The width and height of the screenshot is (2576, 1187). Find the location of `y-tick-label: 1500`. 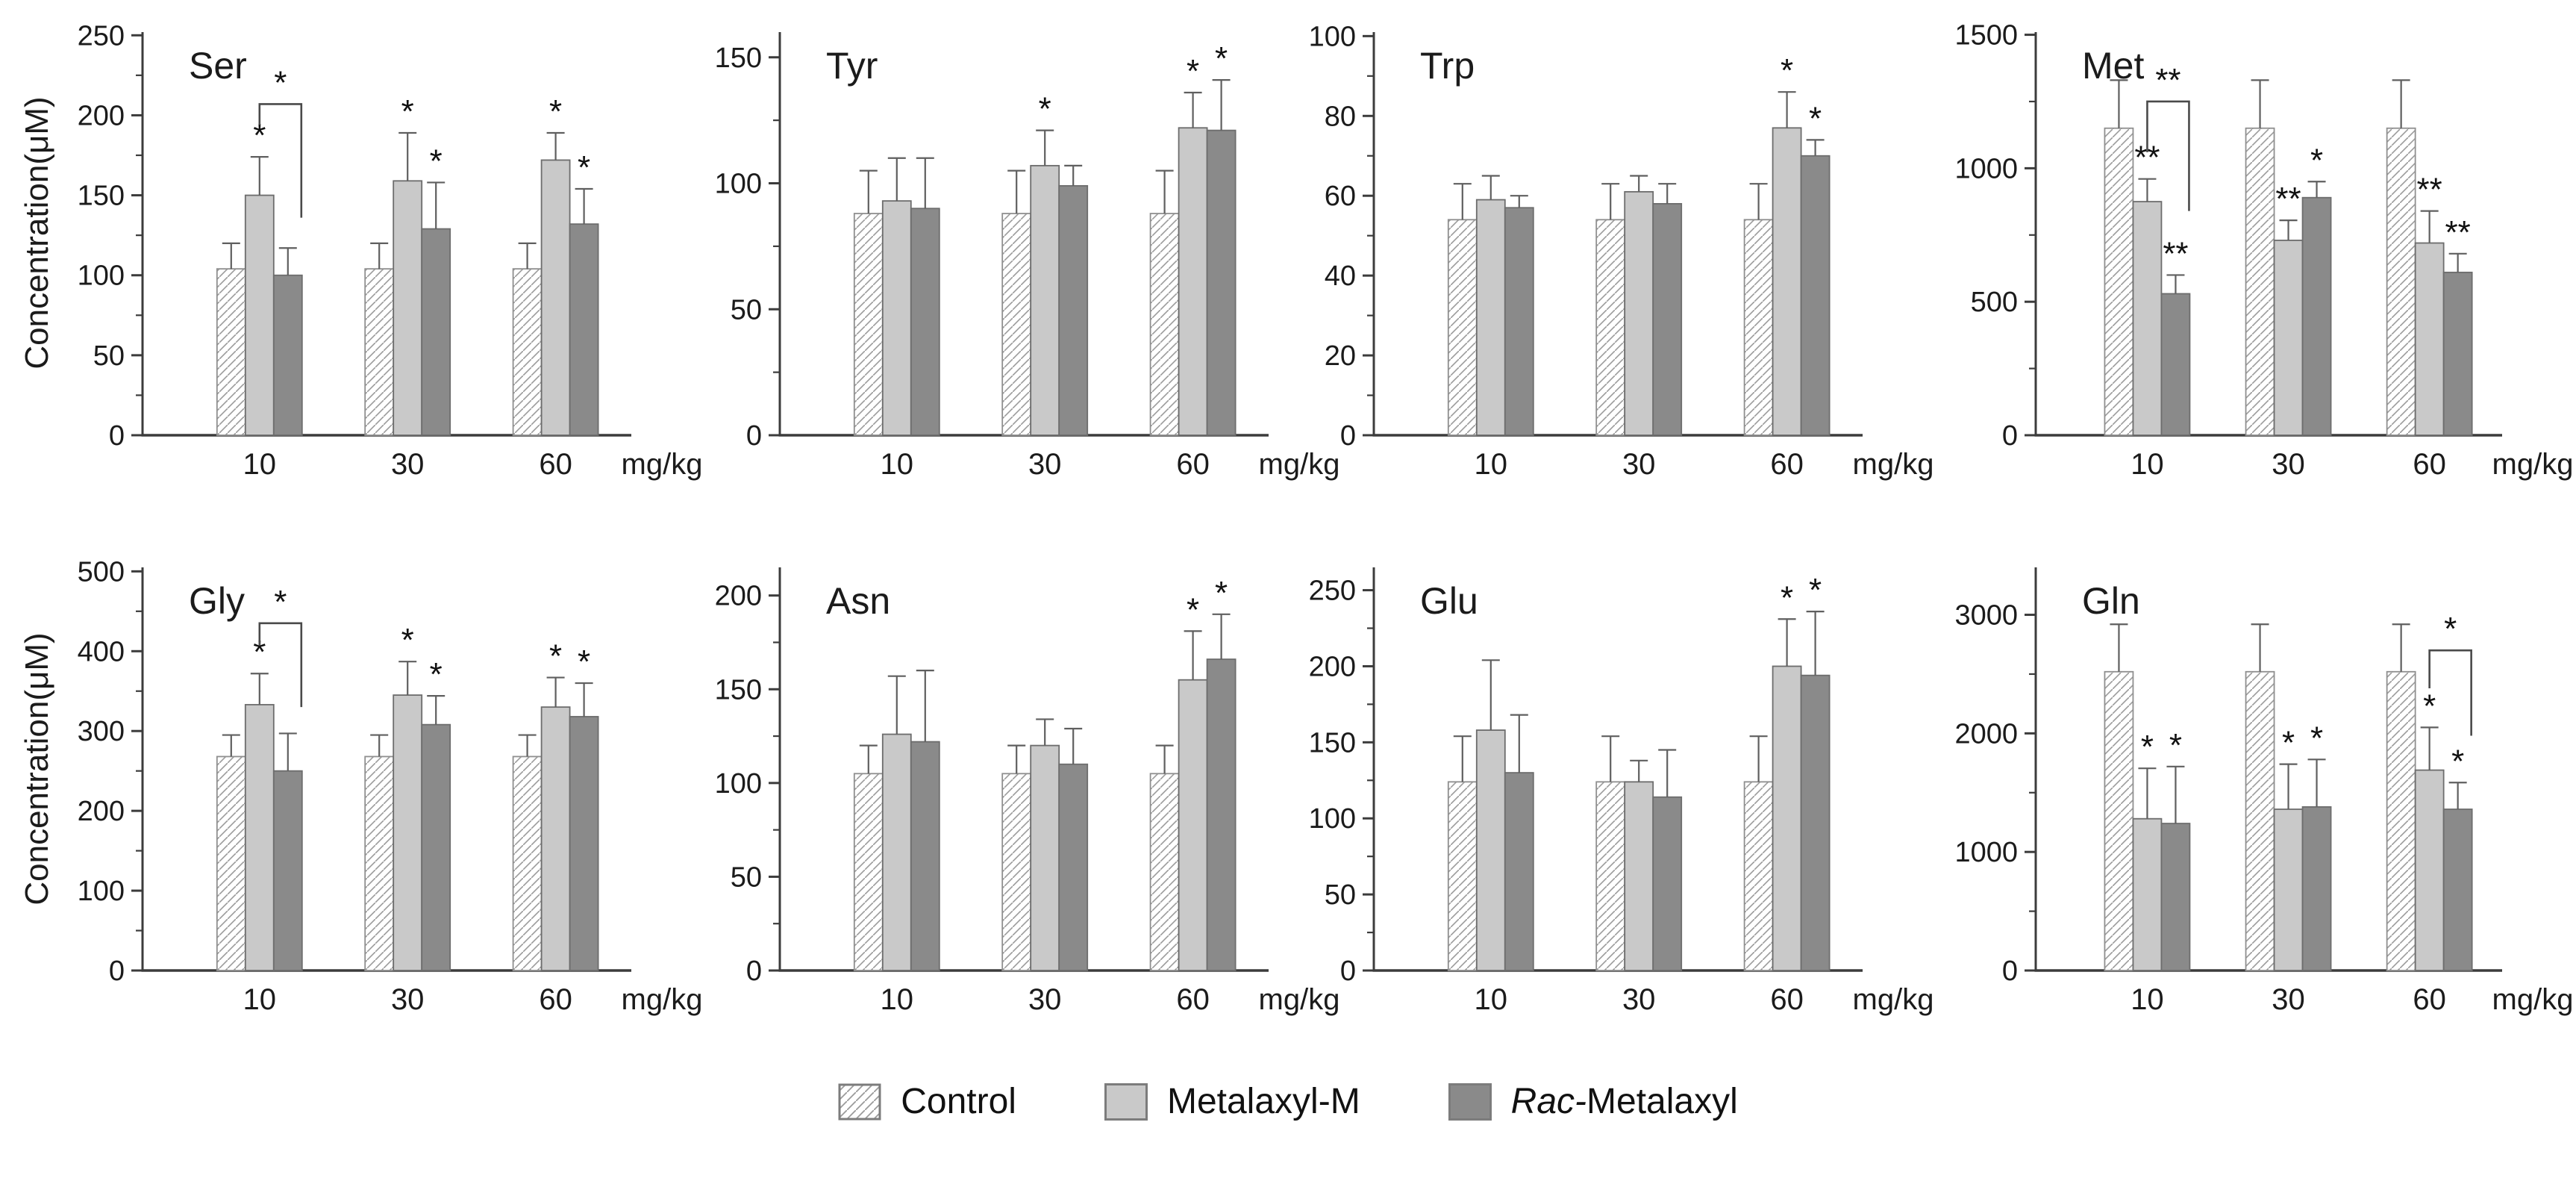

y-tick-label: 1500 is located at coordinates (1986, 36).